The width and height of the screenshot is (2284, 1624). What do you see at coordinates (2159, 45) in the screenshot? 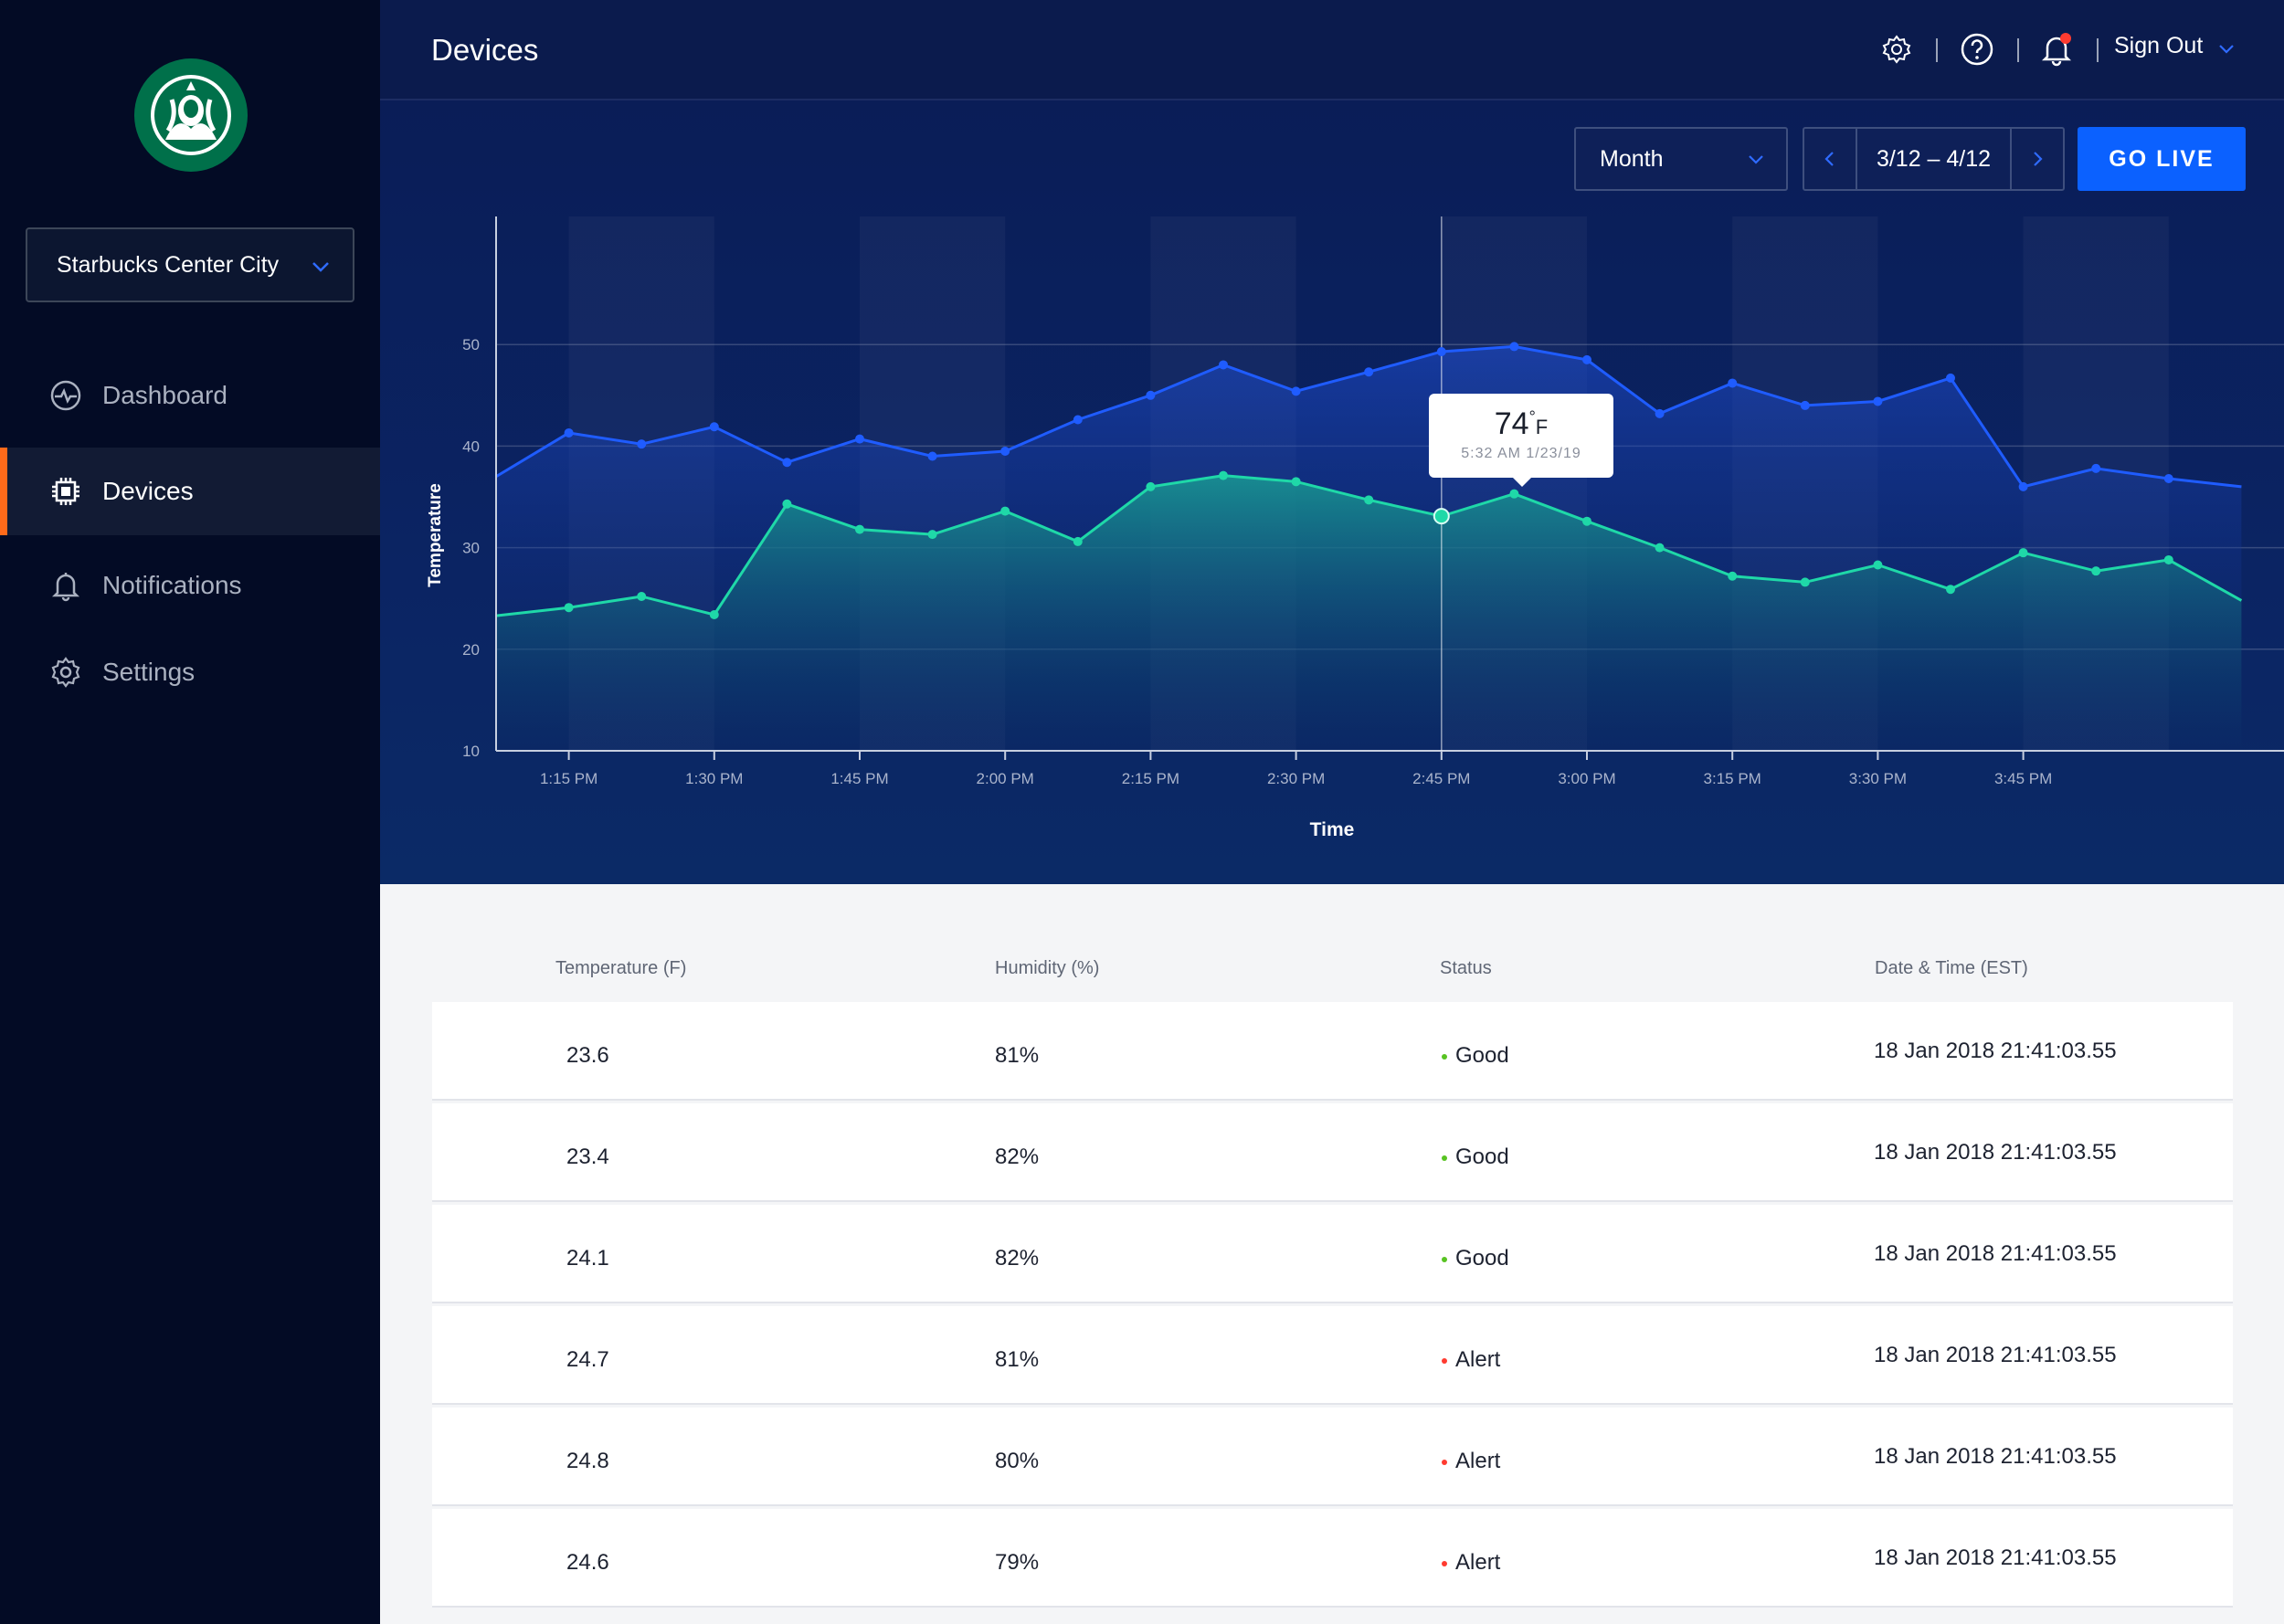
I see `sign-out-button: Sign Out` at bounding box center [2159, 45].